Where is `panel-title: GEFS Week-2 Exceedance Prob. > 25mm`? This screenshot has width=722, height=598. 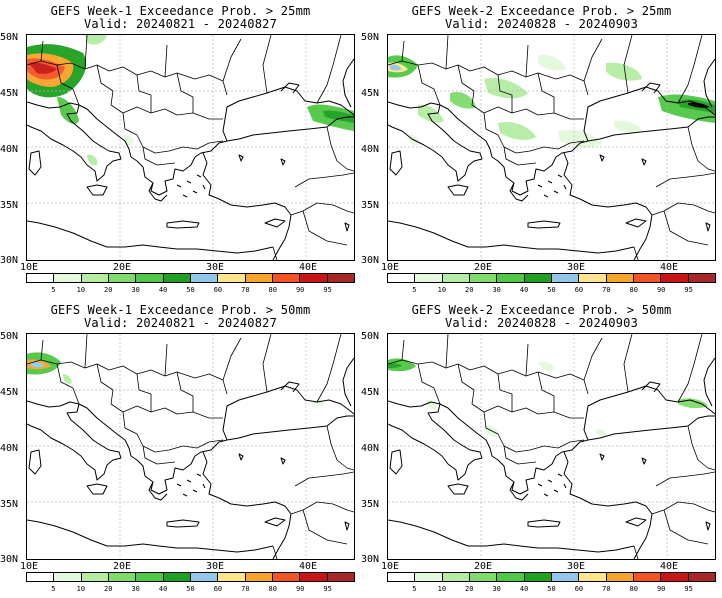 panel-title: GEFS Week-2 Exceedance Prob. > 25mm is located at coordinates (541, 11).